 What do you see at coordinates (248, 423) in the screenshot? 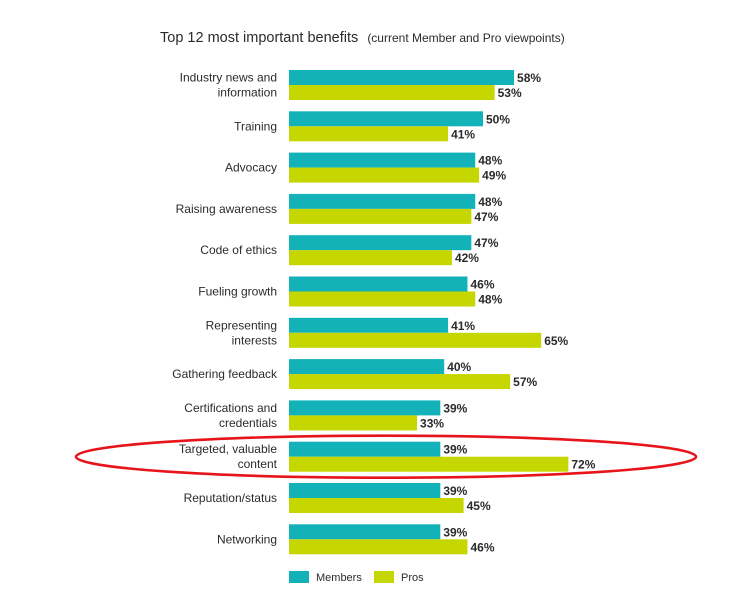
I see `category-label-line: credentials` at bounding box center [248, 423].